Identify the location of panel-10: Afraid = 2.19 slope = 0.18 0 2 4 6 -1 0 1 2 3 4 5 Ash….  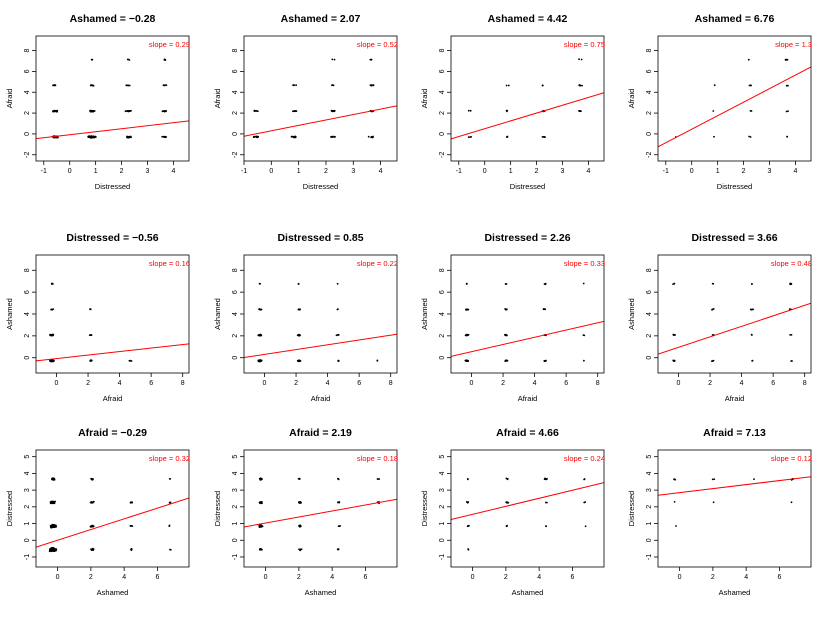
(305, 512).